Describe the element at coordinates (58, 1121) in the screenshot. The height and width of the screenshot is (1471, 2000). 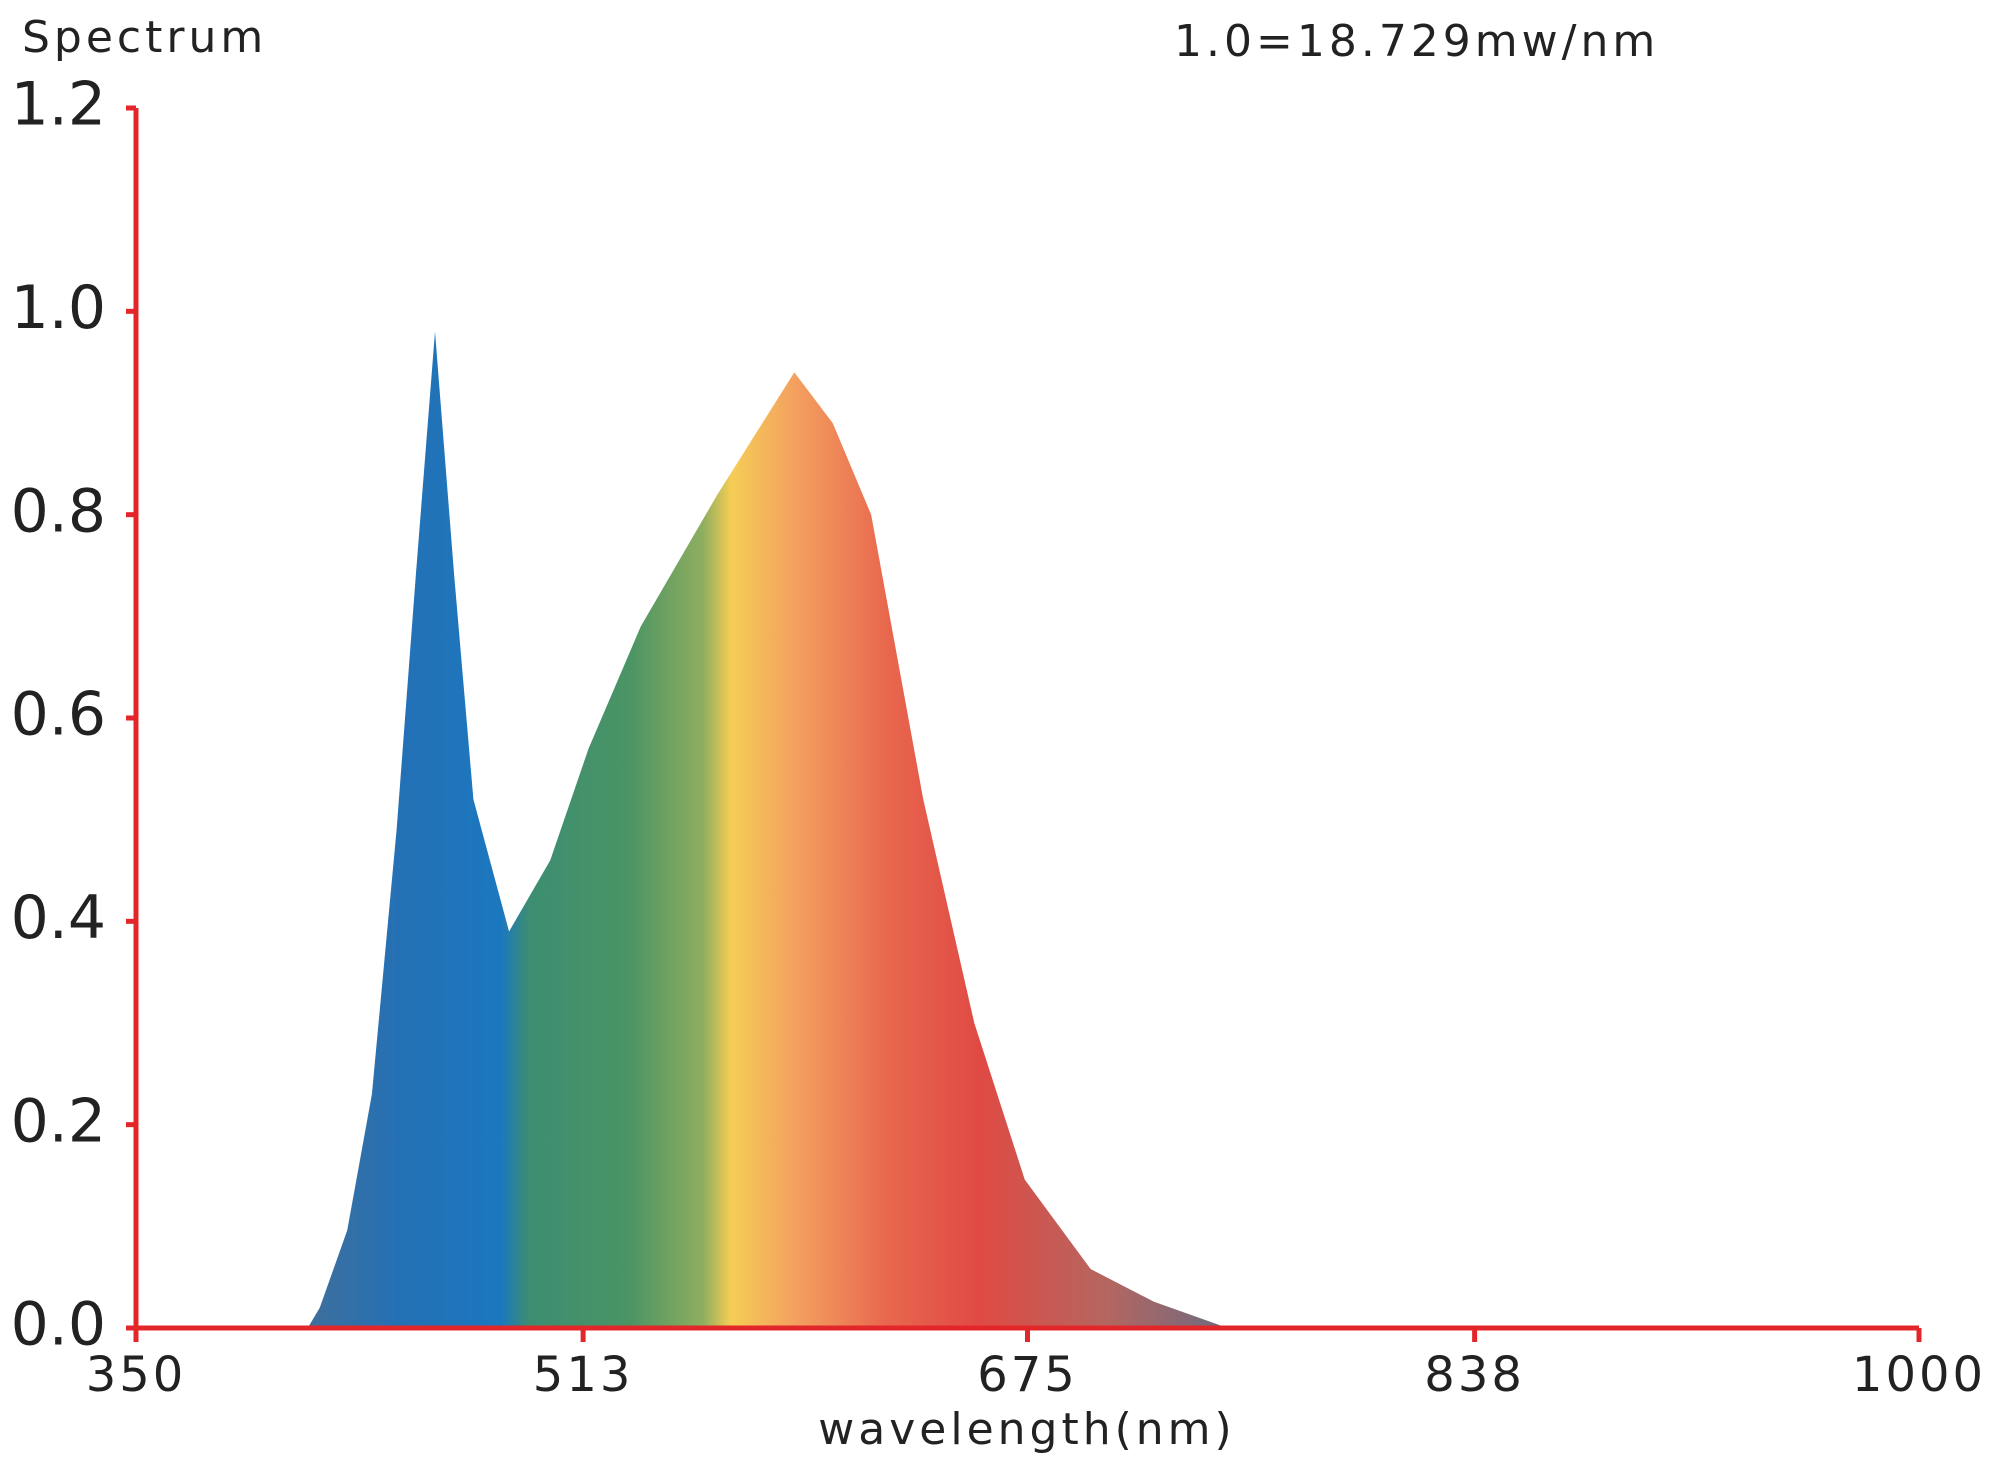
I see `y-tick-label: 0.2` at that location.